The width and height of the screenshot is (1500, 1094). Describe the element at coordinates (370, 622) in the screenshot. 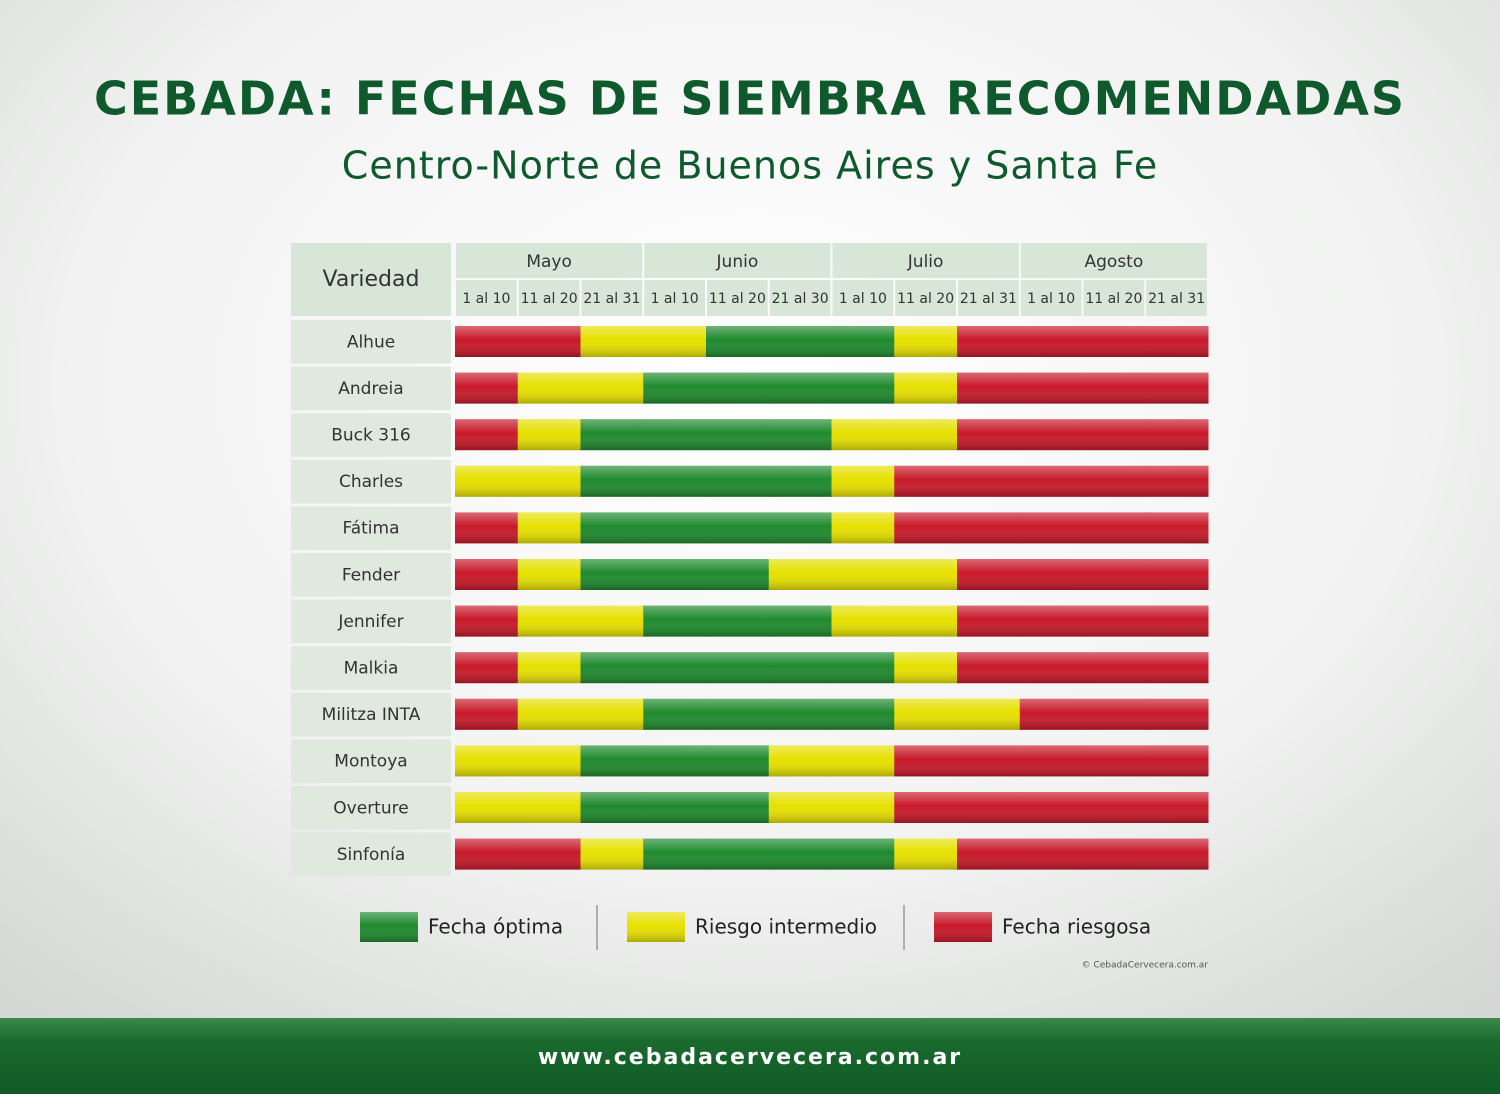

I see `row-label: Jennifer` at that location.